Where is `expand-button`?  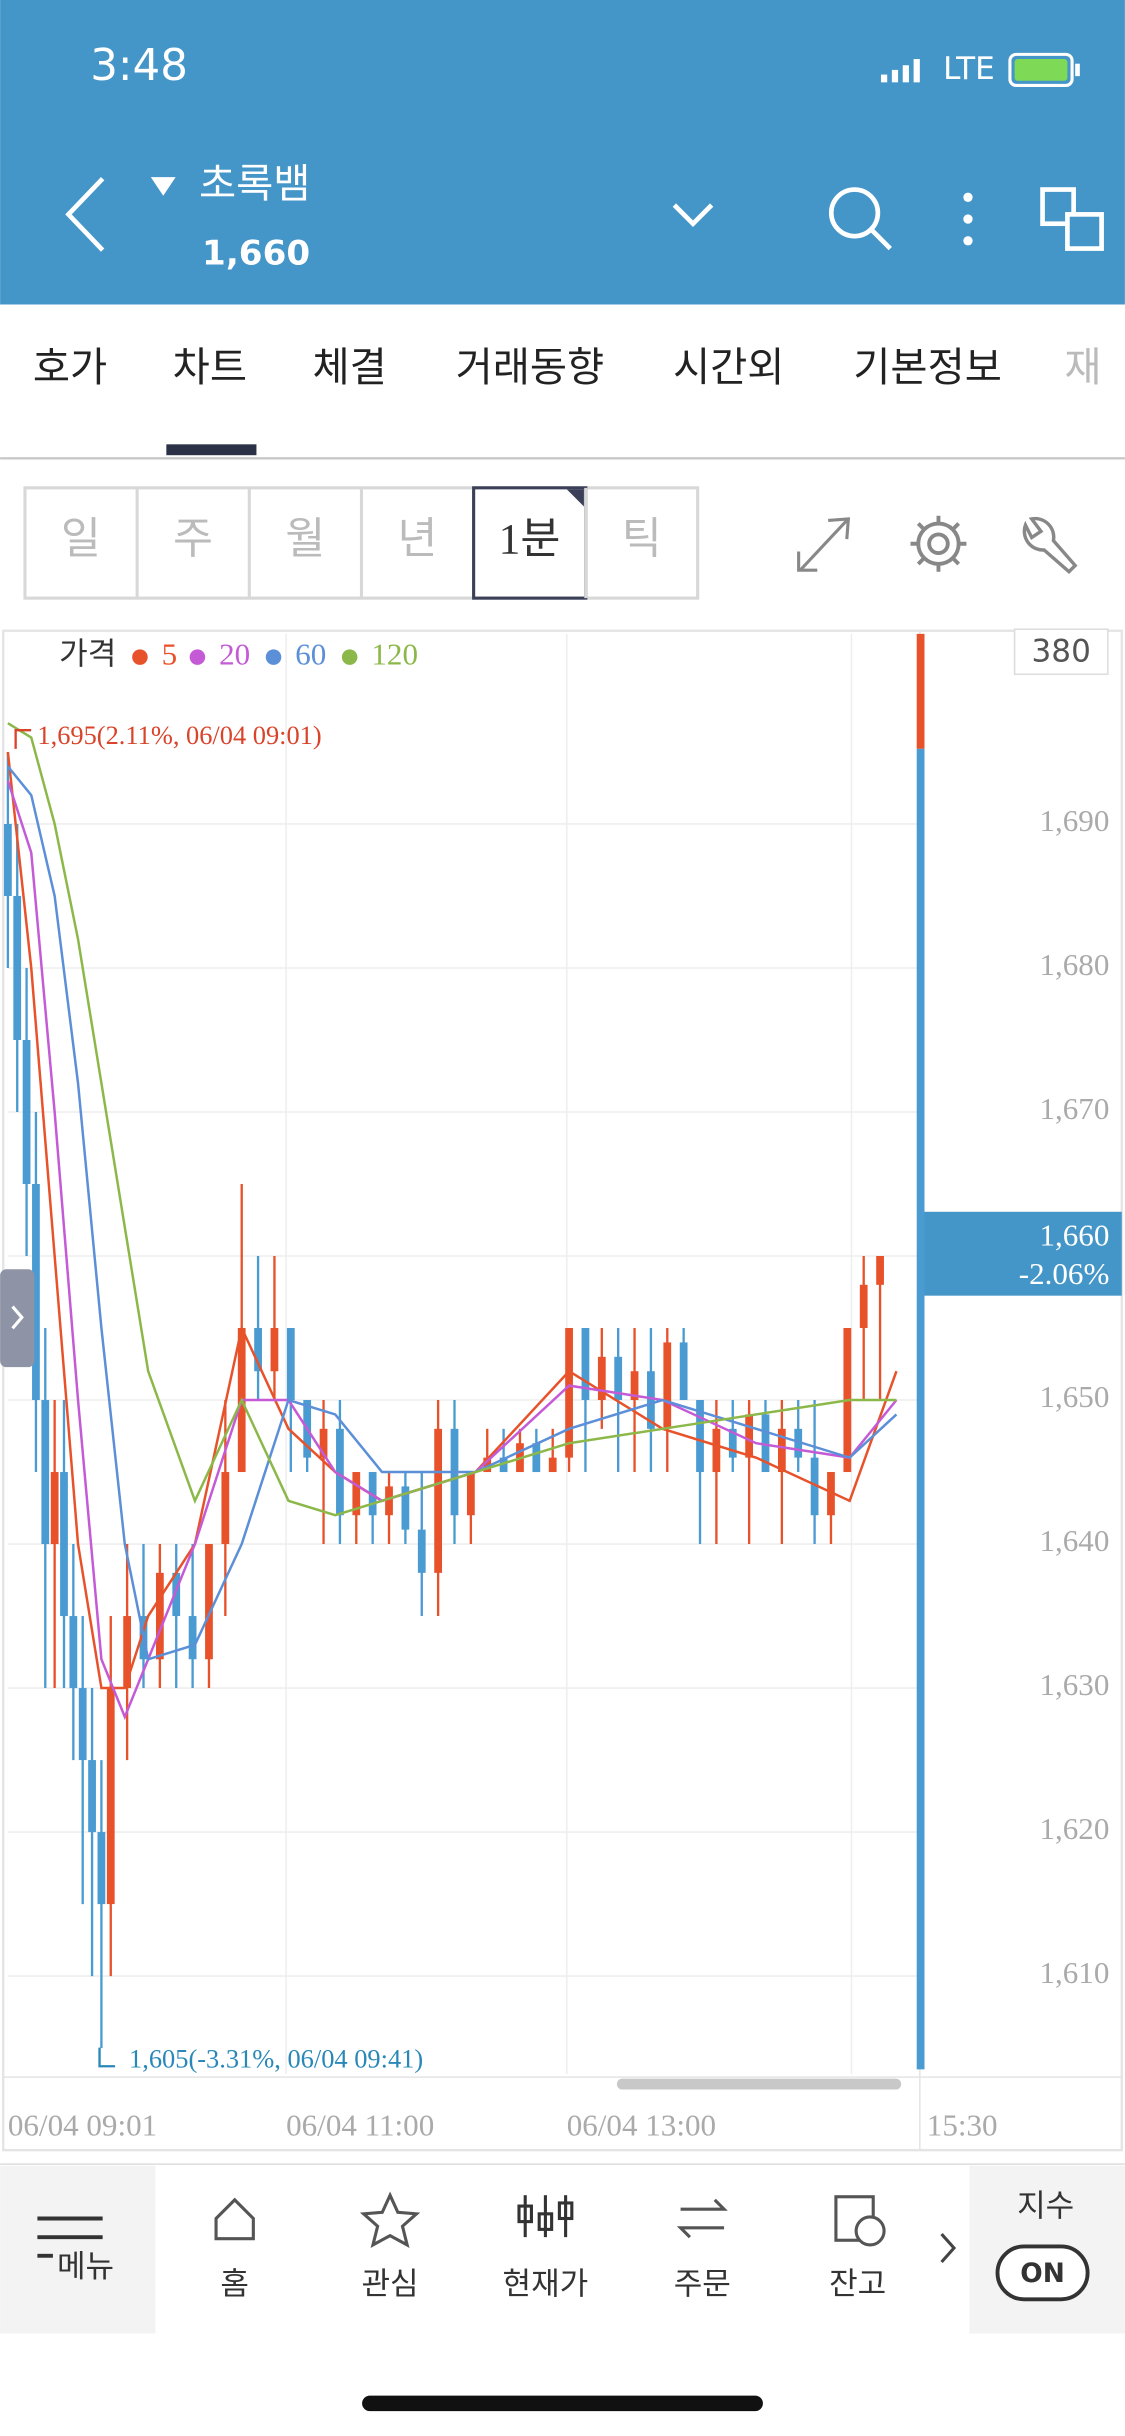
expand-button is located at coordinates (693, 215).